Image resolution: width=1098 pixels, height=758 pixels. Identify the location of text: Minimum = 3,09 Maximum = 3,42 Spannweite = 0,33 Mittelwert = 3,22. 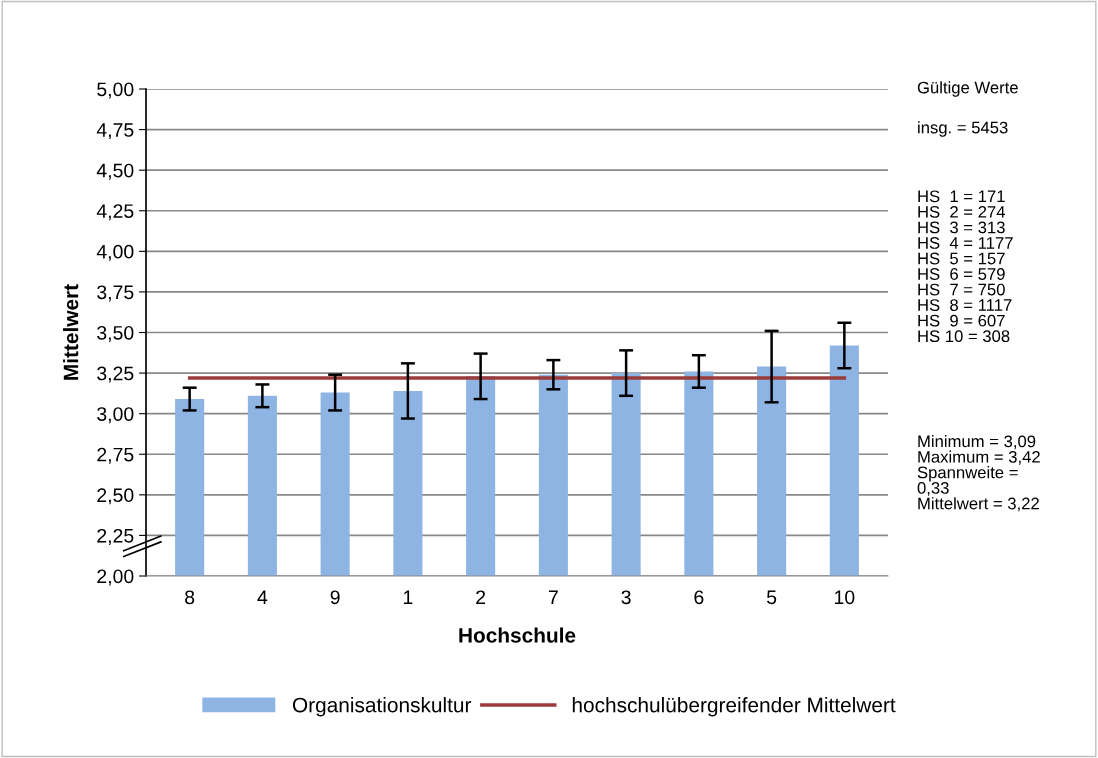
(978, 473).